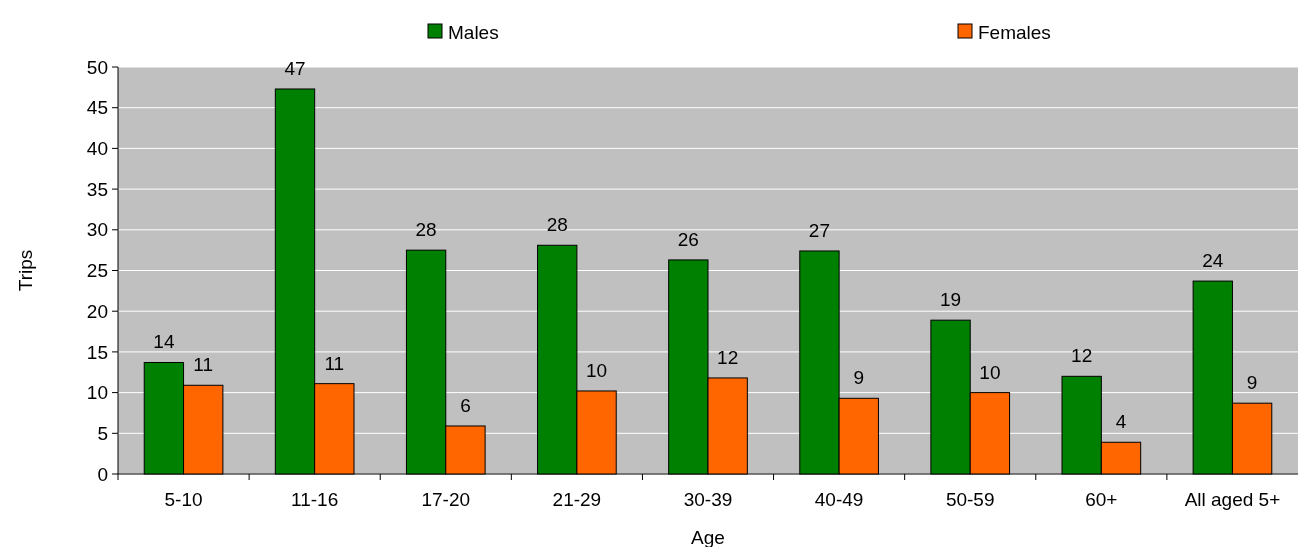 The width and height of the screenshot is (1305, 547). What do you see at coordinates (97, 149) in the screenshot?
I see `y-tick-label: 40` at bounding box center [97, 149].